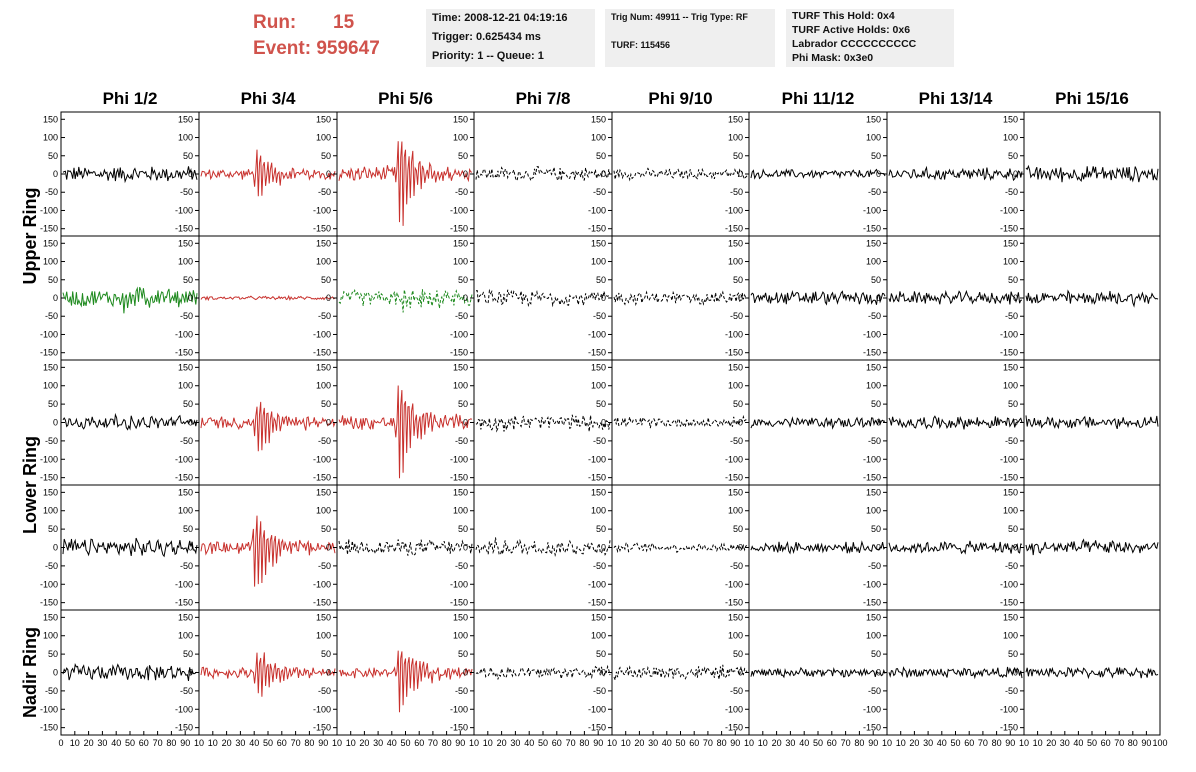 The height and width of the screenshot is (772, 1196). What do you see at coordinates (500, 18) in the screenshot?
I see `time-text: Time: 2008-12-21 04:19:16` at bounding box center [500, 18].